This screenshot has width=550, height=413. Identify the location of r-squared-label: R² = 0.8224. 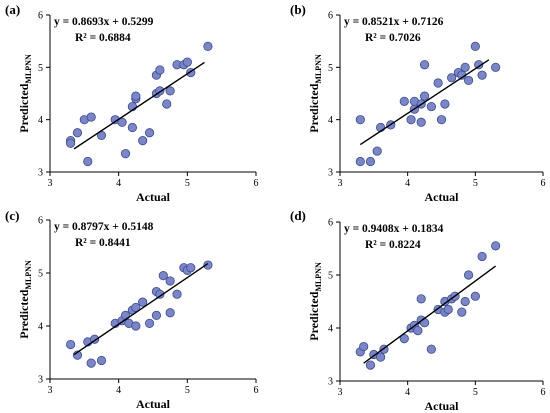
(393, 245).